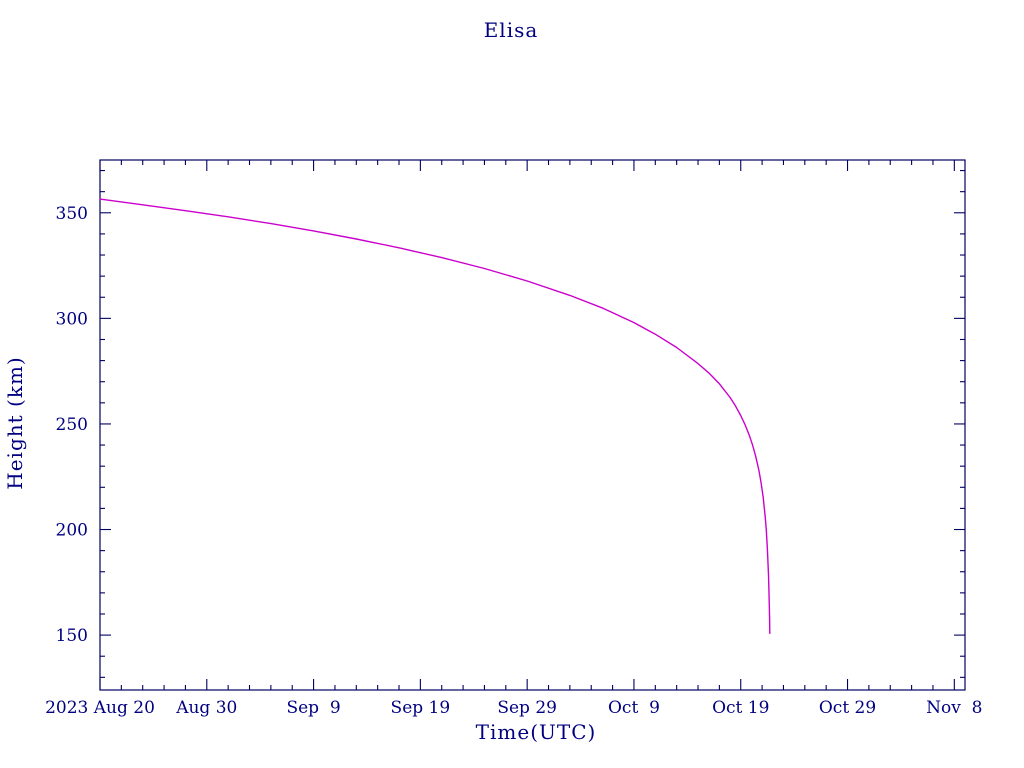 The height and width of the screenshot is (768, 1024). Describe the element at coordinates (72, 531) in the screenshot. I see `y-tick-label: 200` at that location.